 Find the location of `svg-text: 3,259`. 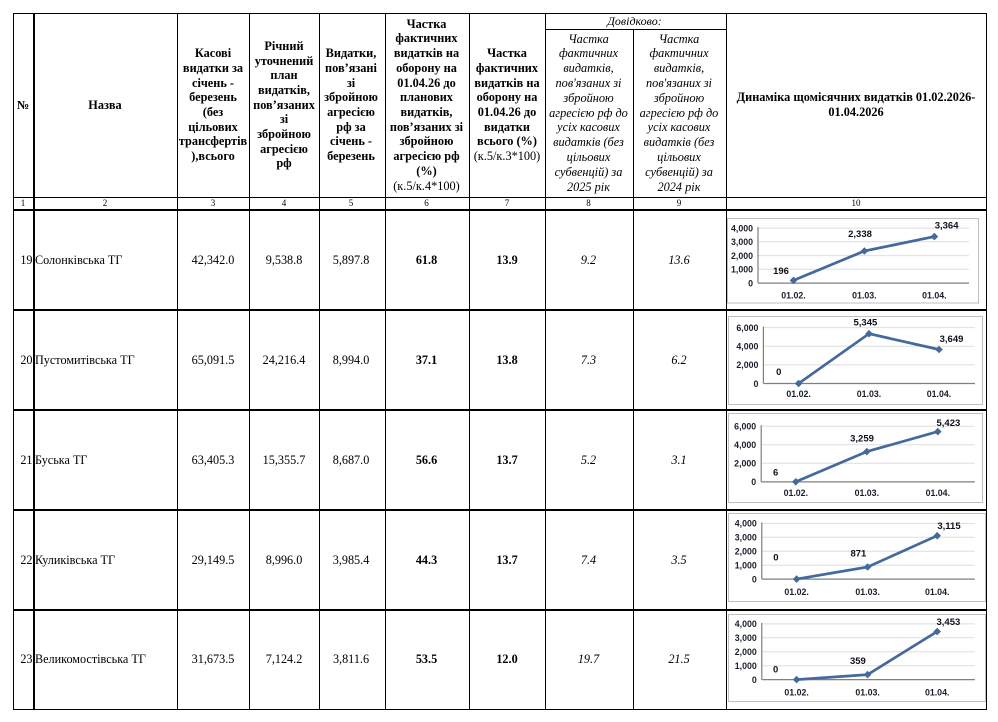

svg-text: 3,259 is located at coordinates (862, 438).